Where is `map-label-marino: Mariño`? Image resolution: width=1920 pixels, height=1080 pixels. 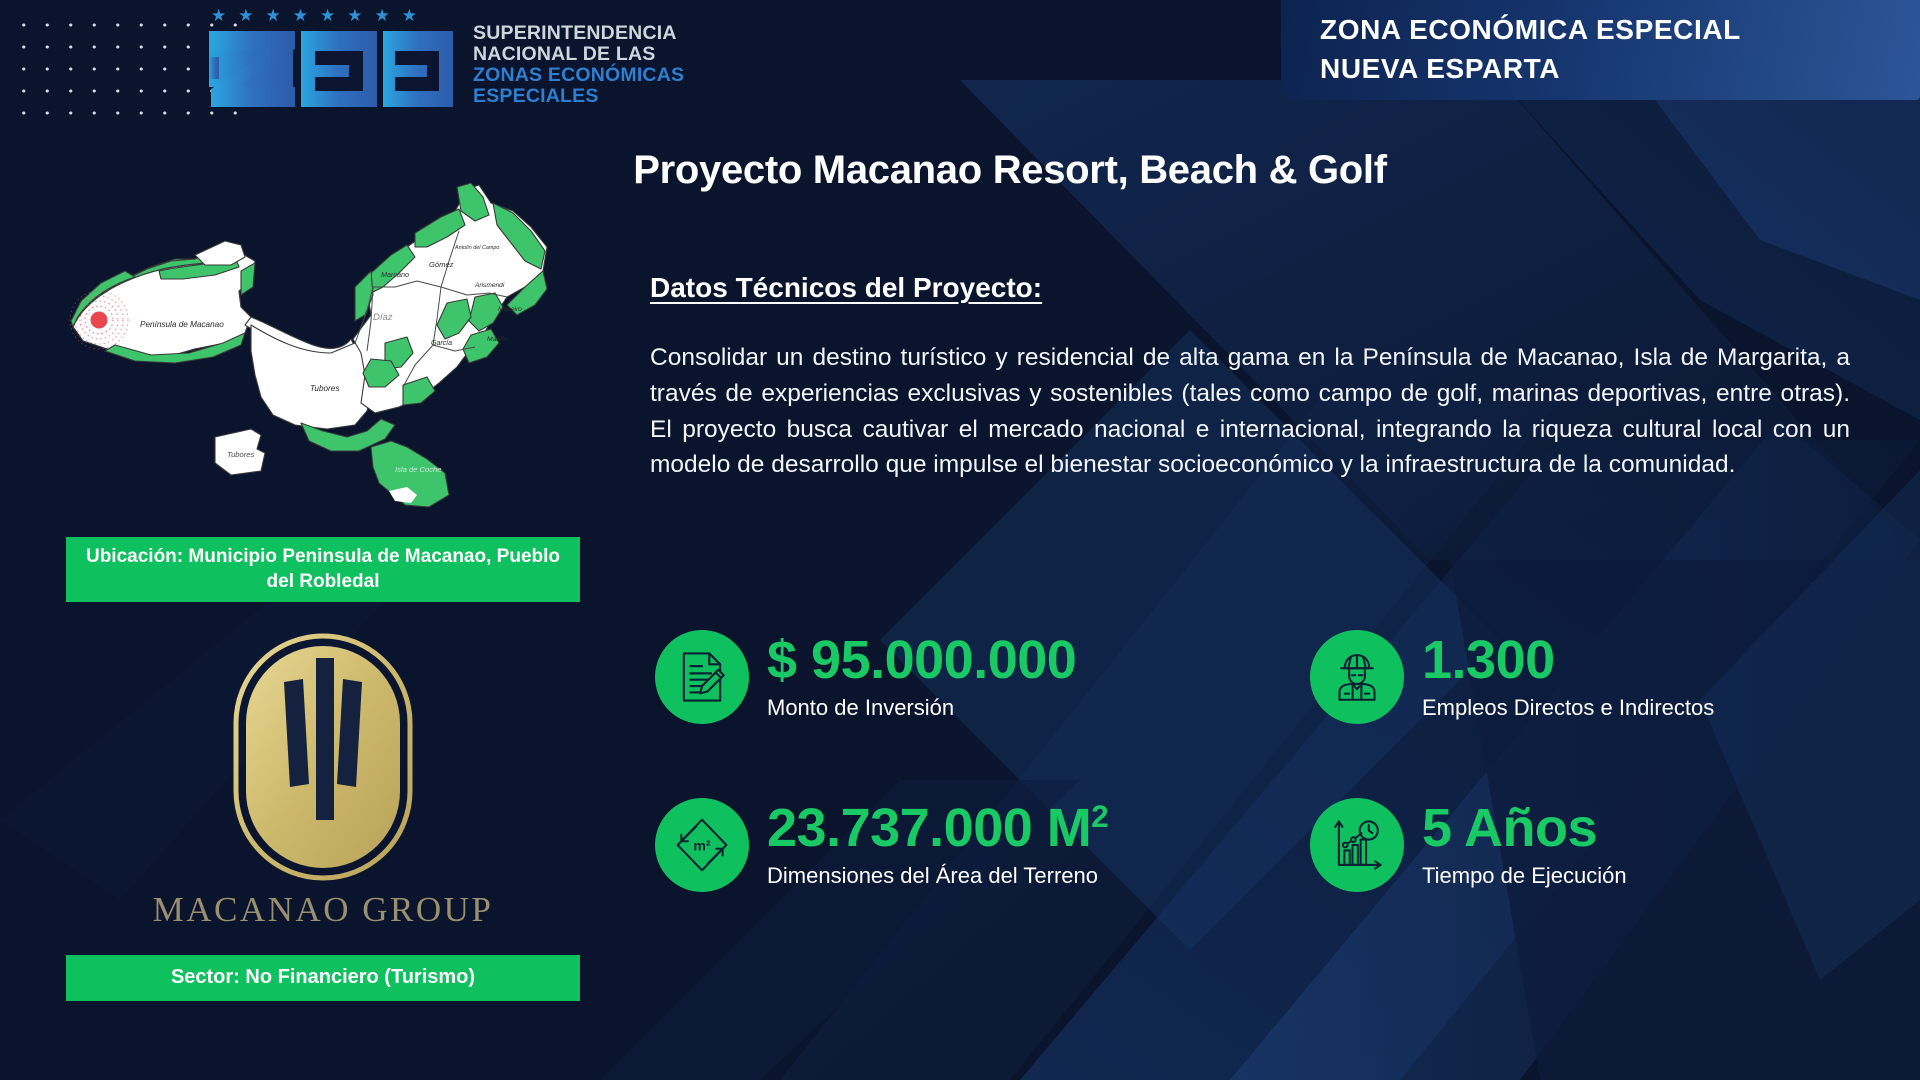 map-label-marino: Mariño is located at coordinates (497, 339).